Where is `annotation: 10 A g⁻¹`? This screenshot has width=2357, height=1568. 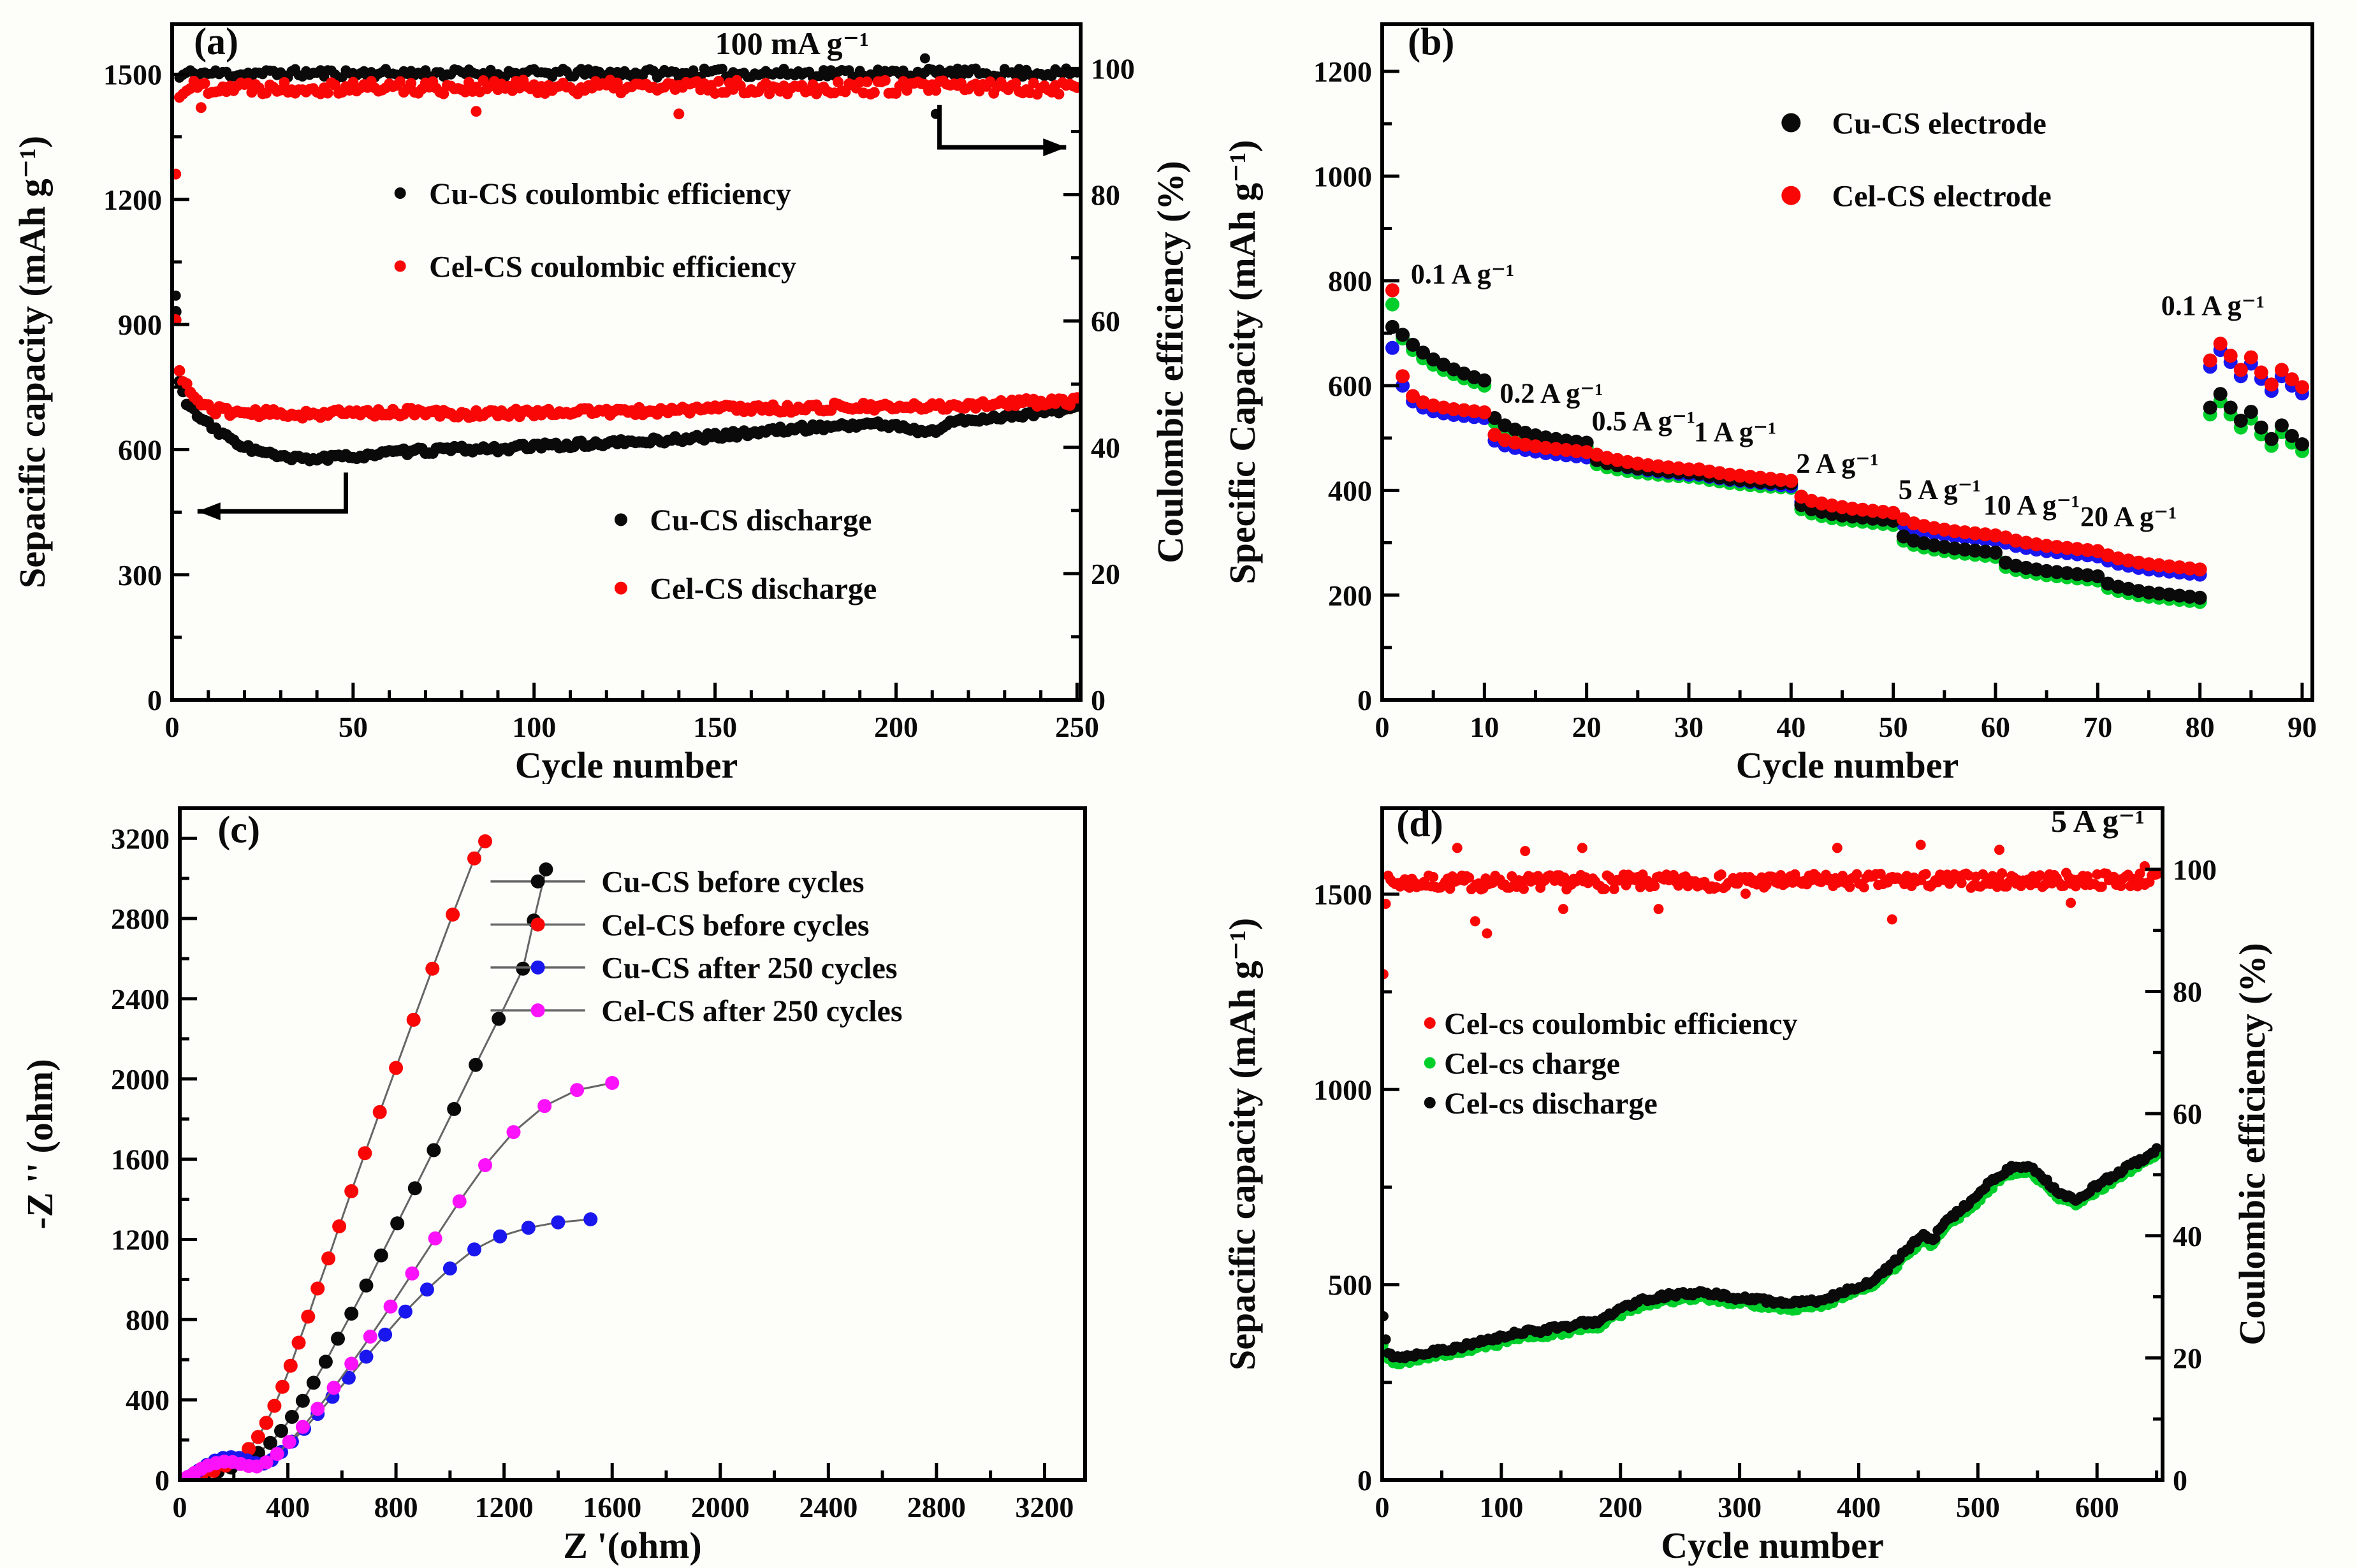
annotation: 10 A g⁻¹ is located at coordinates (2031, 506).